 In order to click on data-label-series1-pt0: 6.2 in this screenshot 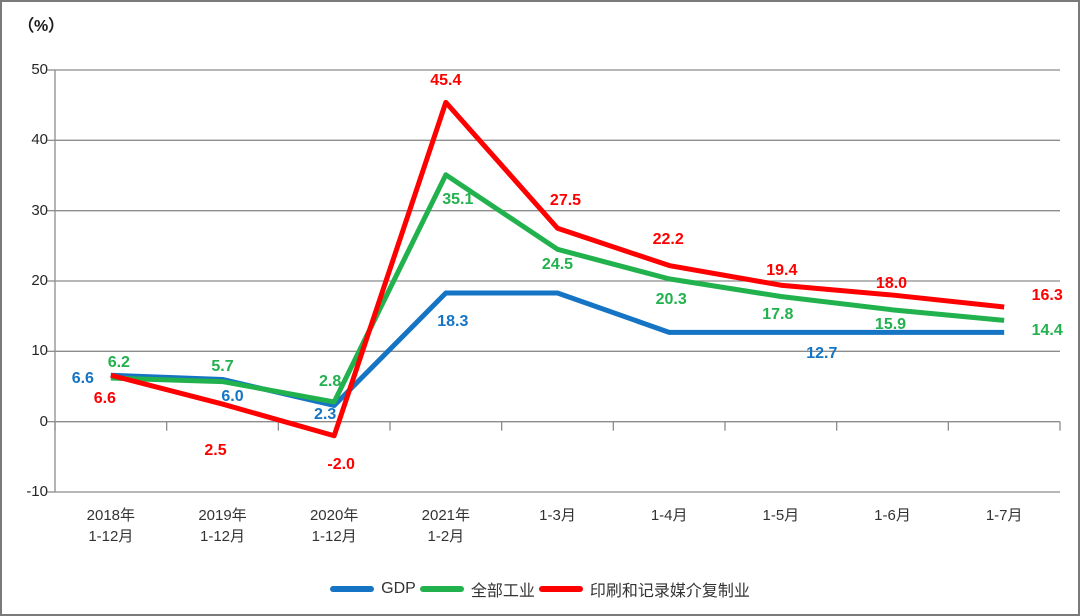, I will do `click(118, 363)`.